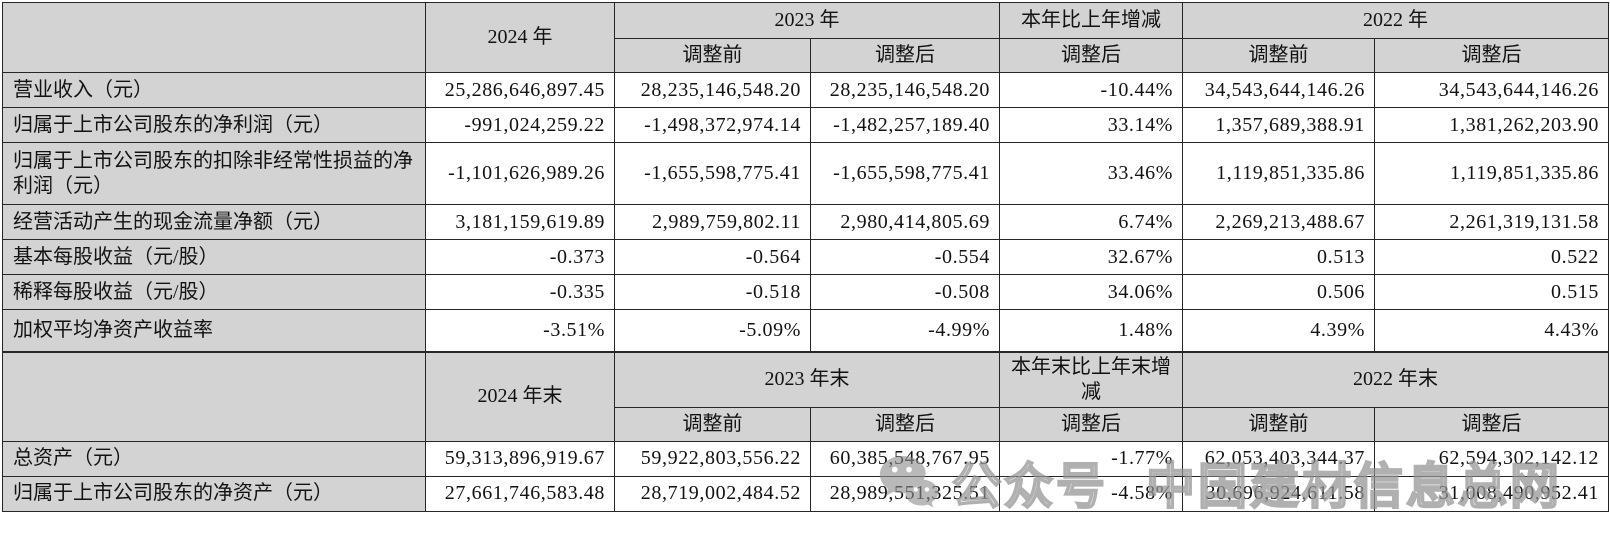 This screenshot has width=1610, height=545. I want to click on value-2024: -1,101,626,989.26, so click(520, 173).